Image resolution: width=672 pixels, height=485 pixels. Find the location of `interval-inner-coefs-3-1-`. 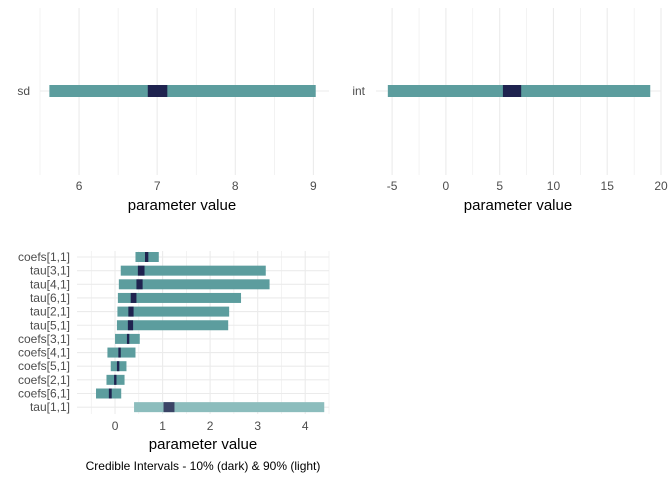

interval-inner-coefs-3-1- is located at coordinates (128, 338).